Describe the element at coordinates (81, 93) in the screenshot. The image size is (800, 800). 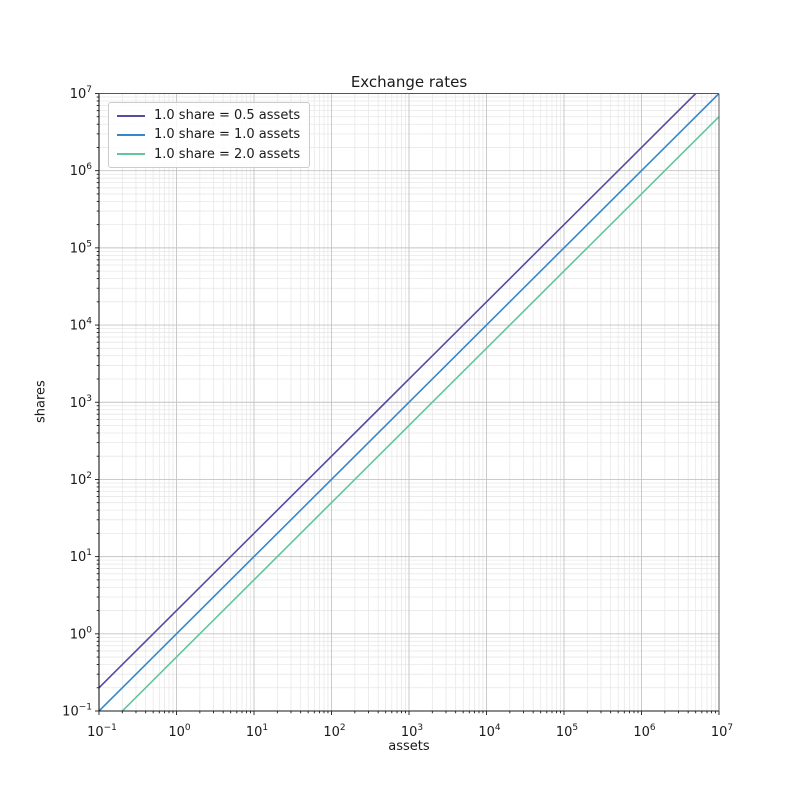
I see `y-tick-label: 10⁷` at that location.